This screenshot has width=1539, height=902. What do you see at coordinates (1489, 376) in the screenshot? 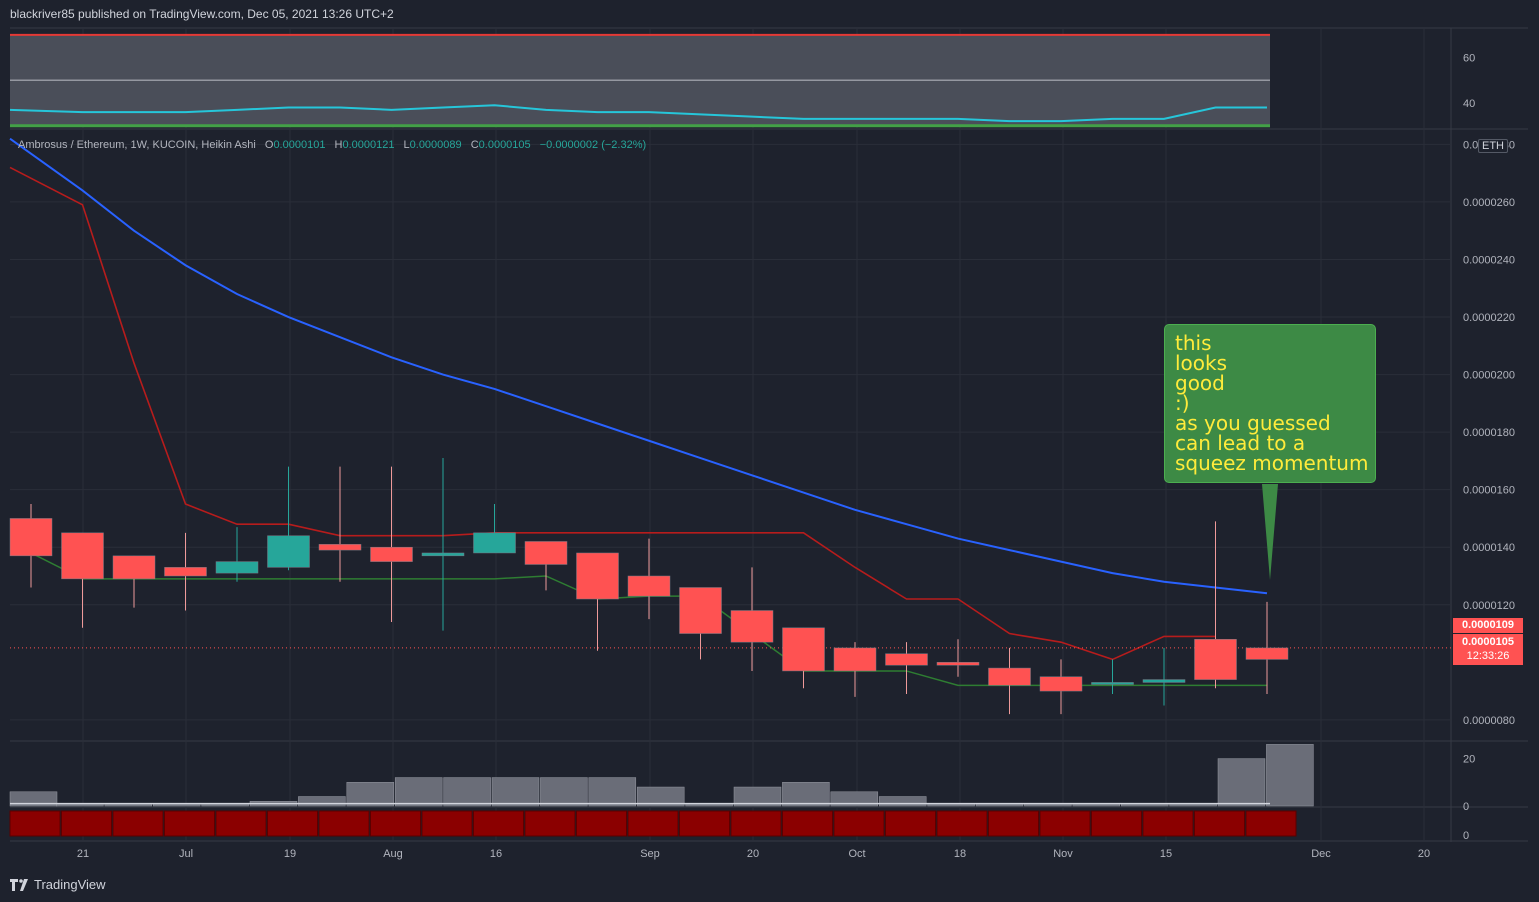
I see `y-tick-label: 0.0000200` at bounding box center [1489, 376].